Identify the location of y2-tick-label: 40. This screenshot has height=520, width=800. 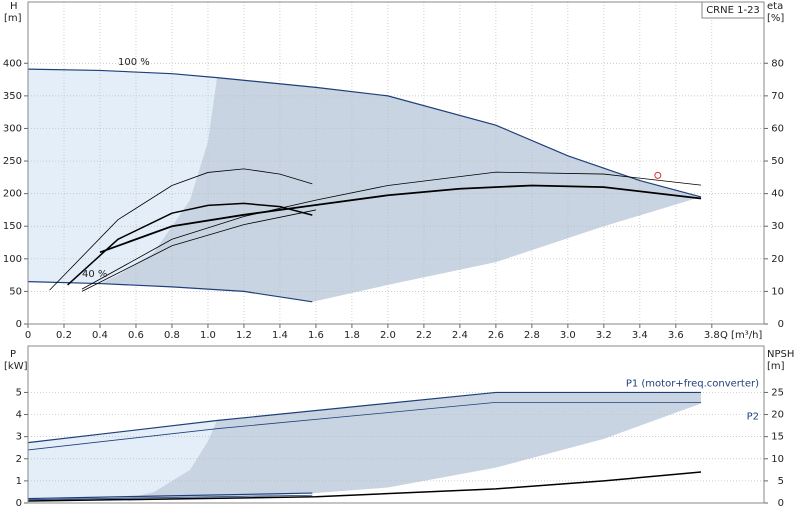
(777, 194).